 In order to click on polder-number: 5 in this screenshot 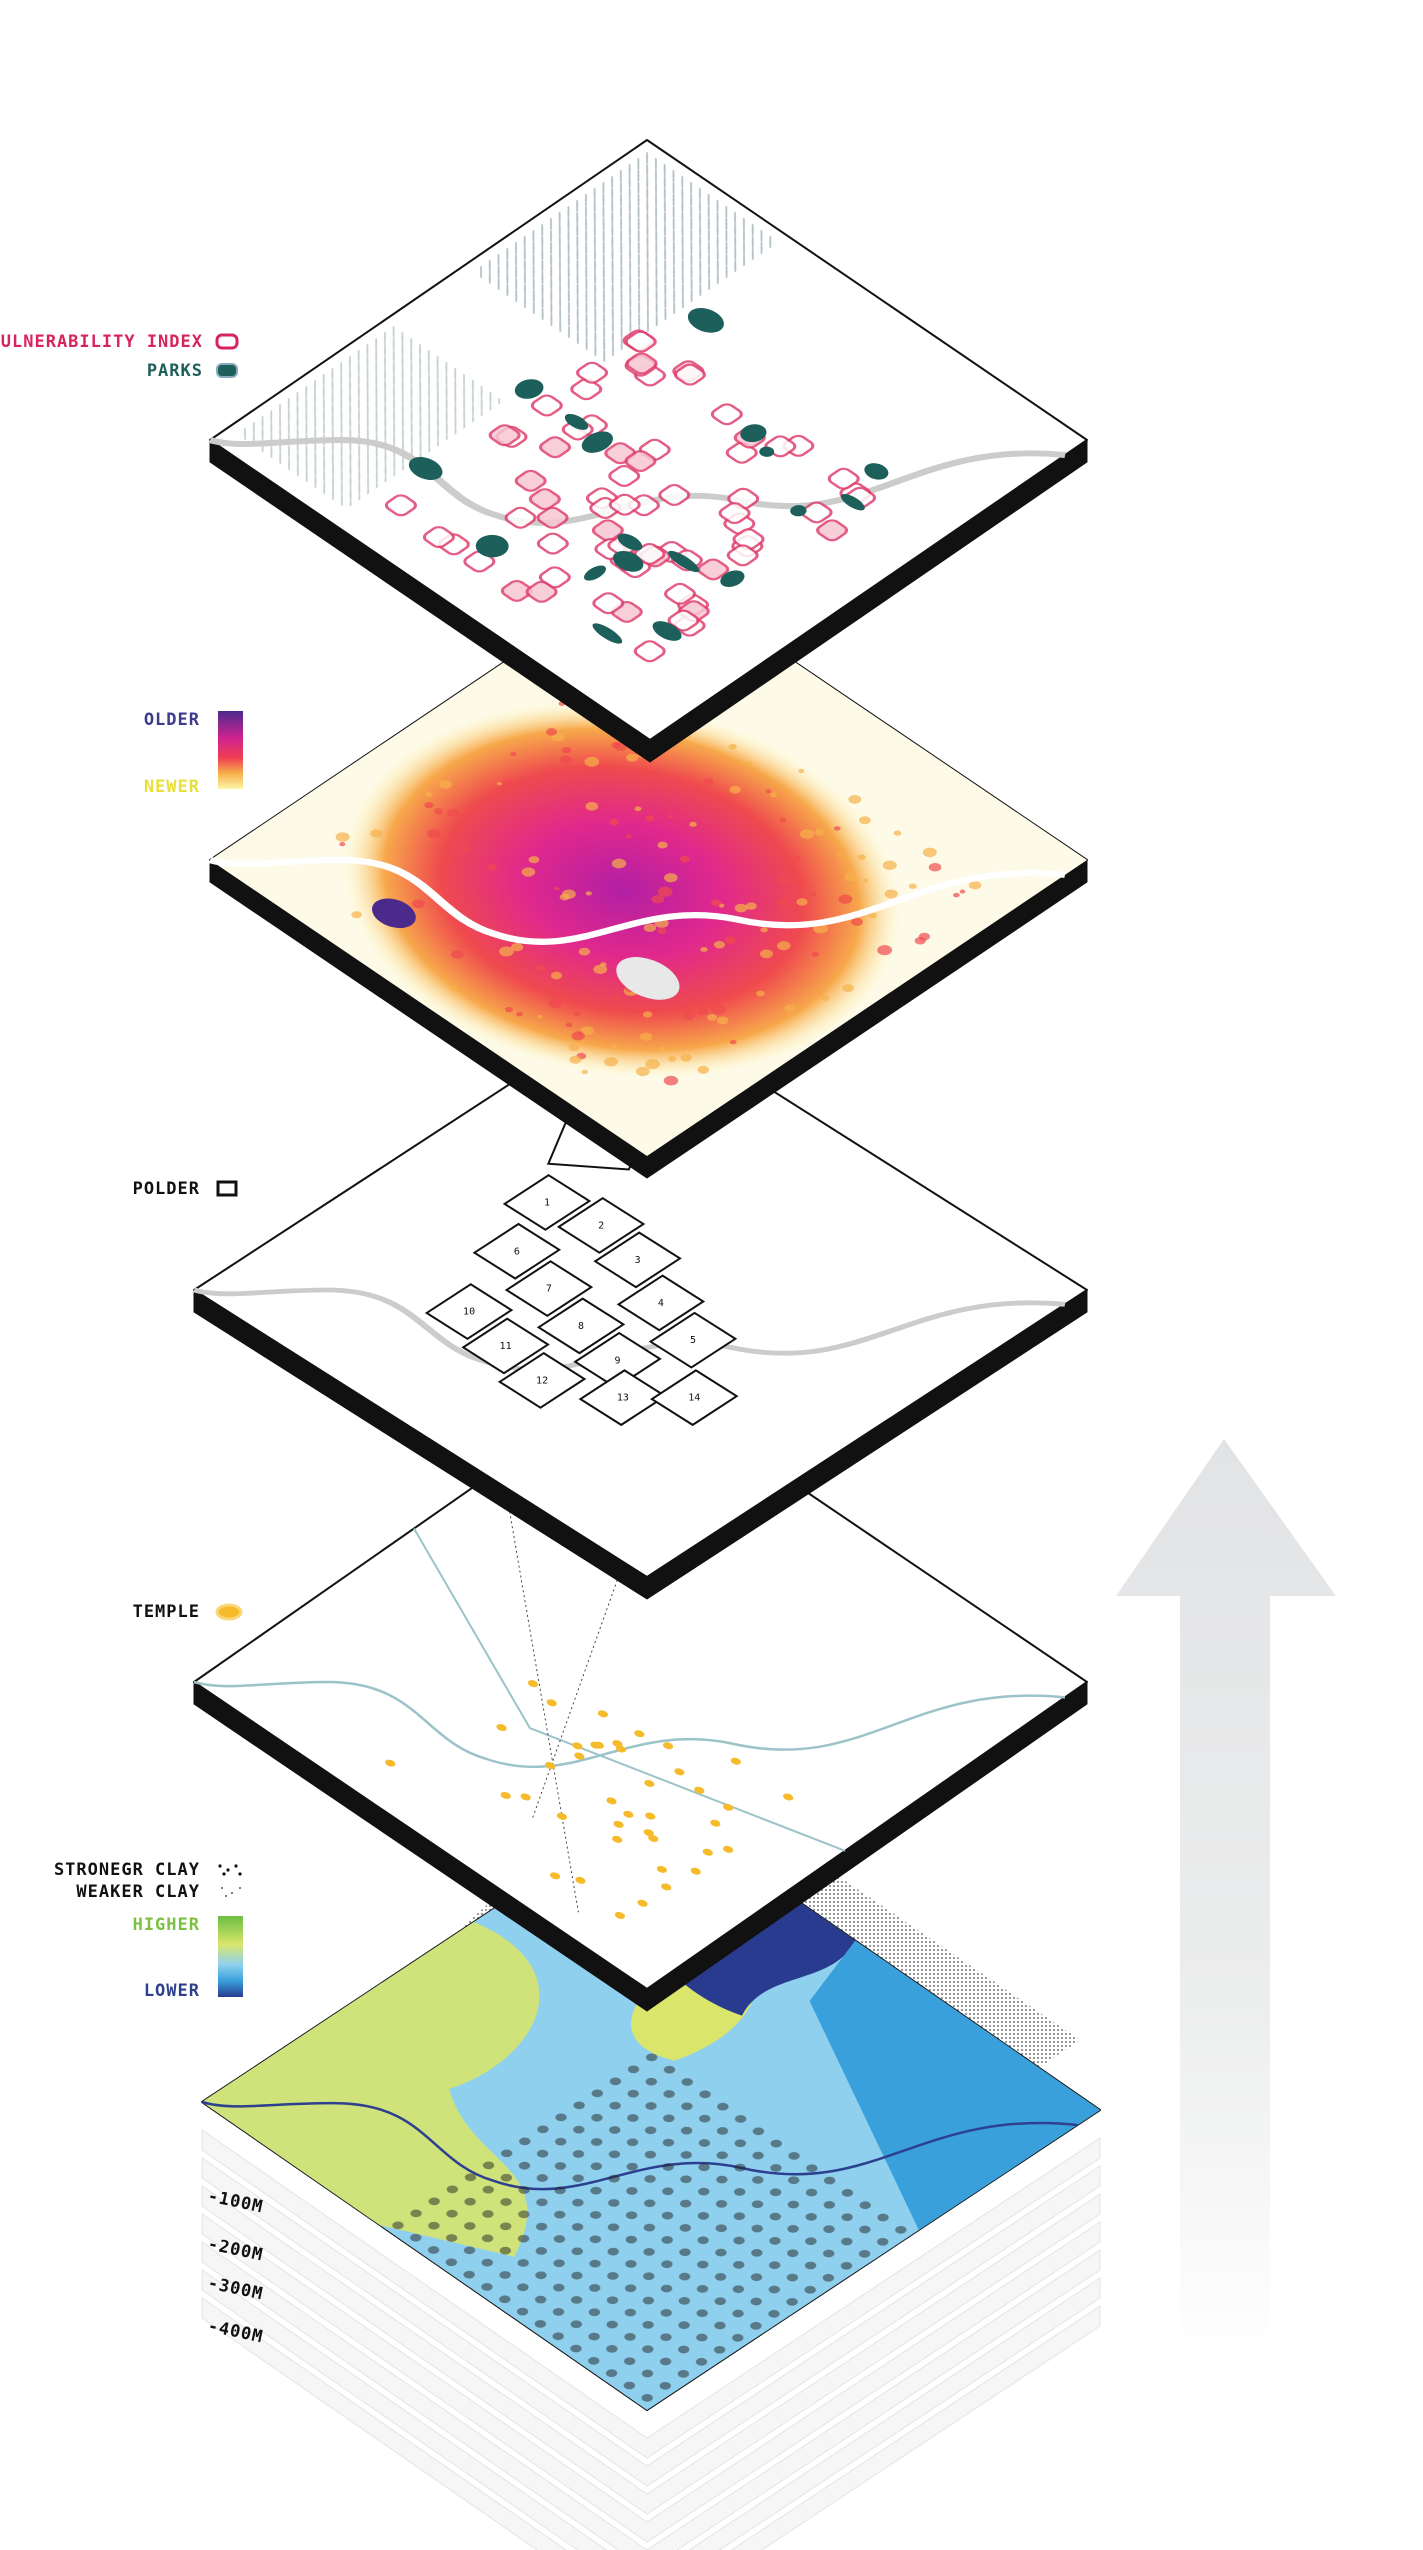, I will do `click(693, 1340)`.